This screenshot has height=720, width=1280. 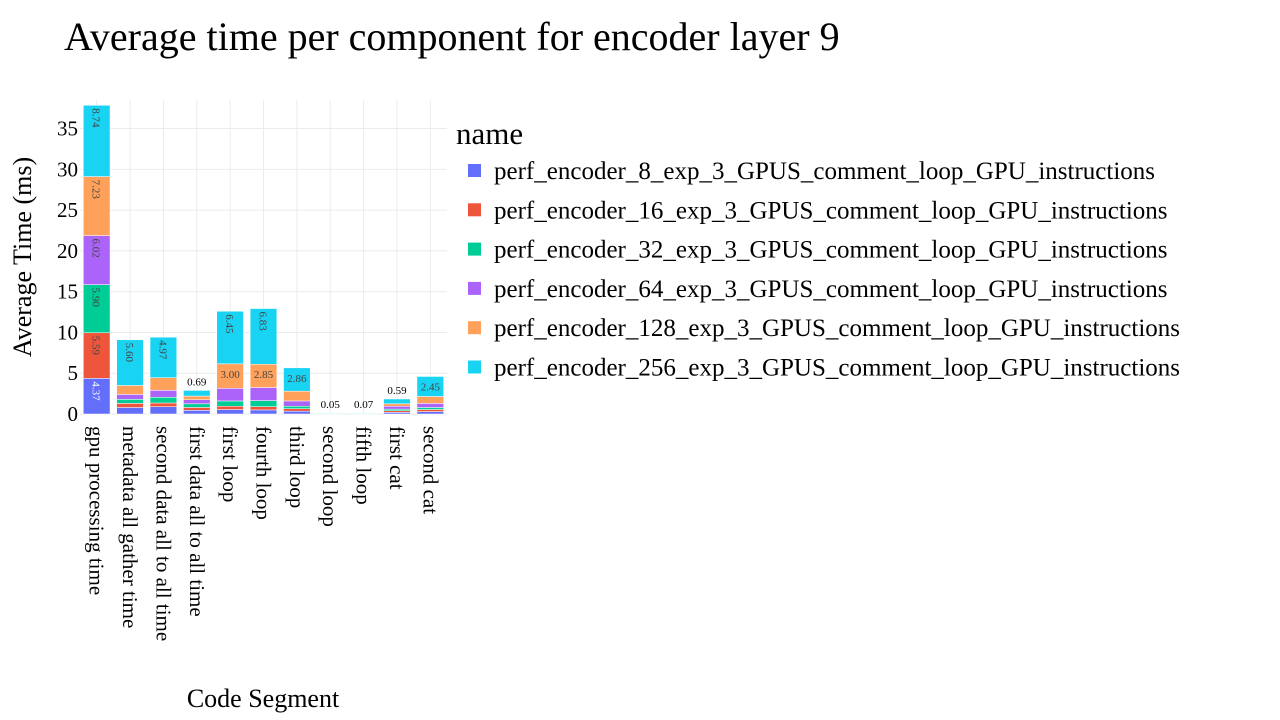 I want to click on bars, so click(x=263, y=260).